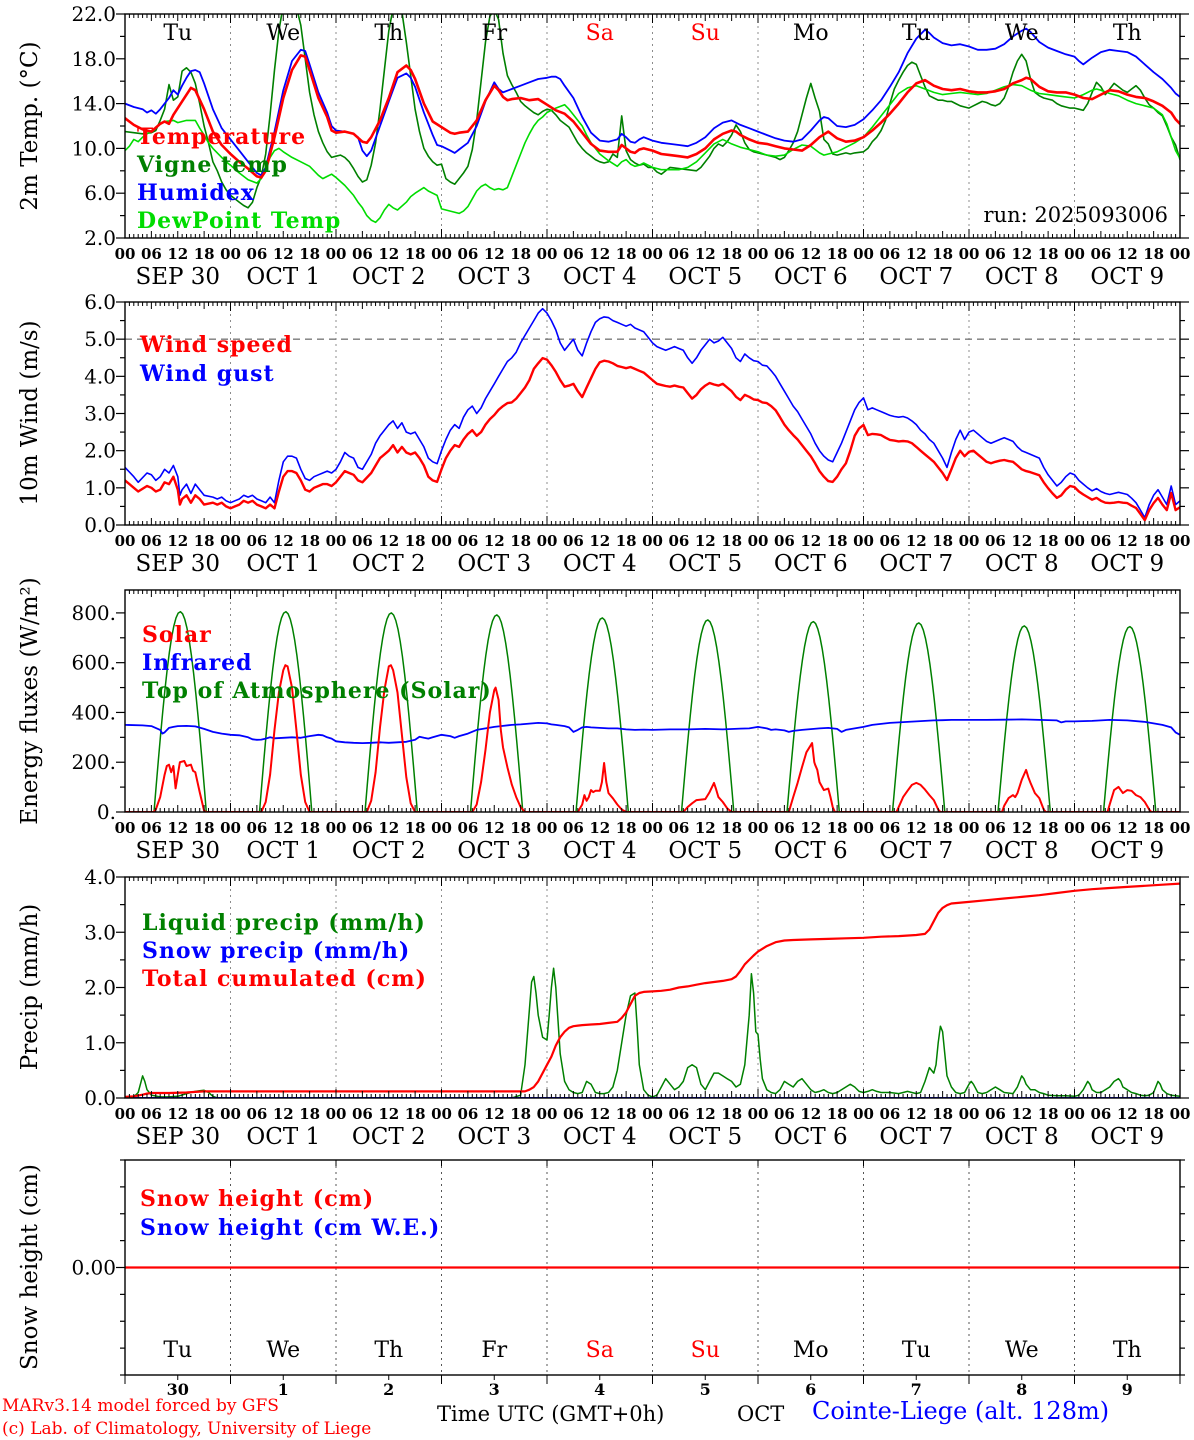 The image size is (1194, 1440). I want to click on svg-text: OCT 7, so click(916, 1137).